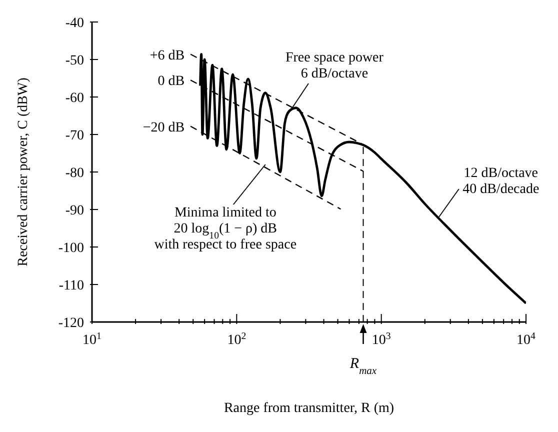 This screenshot has width=558, height=432. What do you see at coordinates (71, 323) in the screenshot?
I see `y-tick-label: -120` at bounding box center [71, 323].